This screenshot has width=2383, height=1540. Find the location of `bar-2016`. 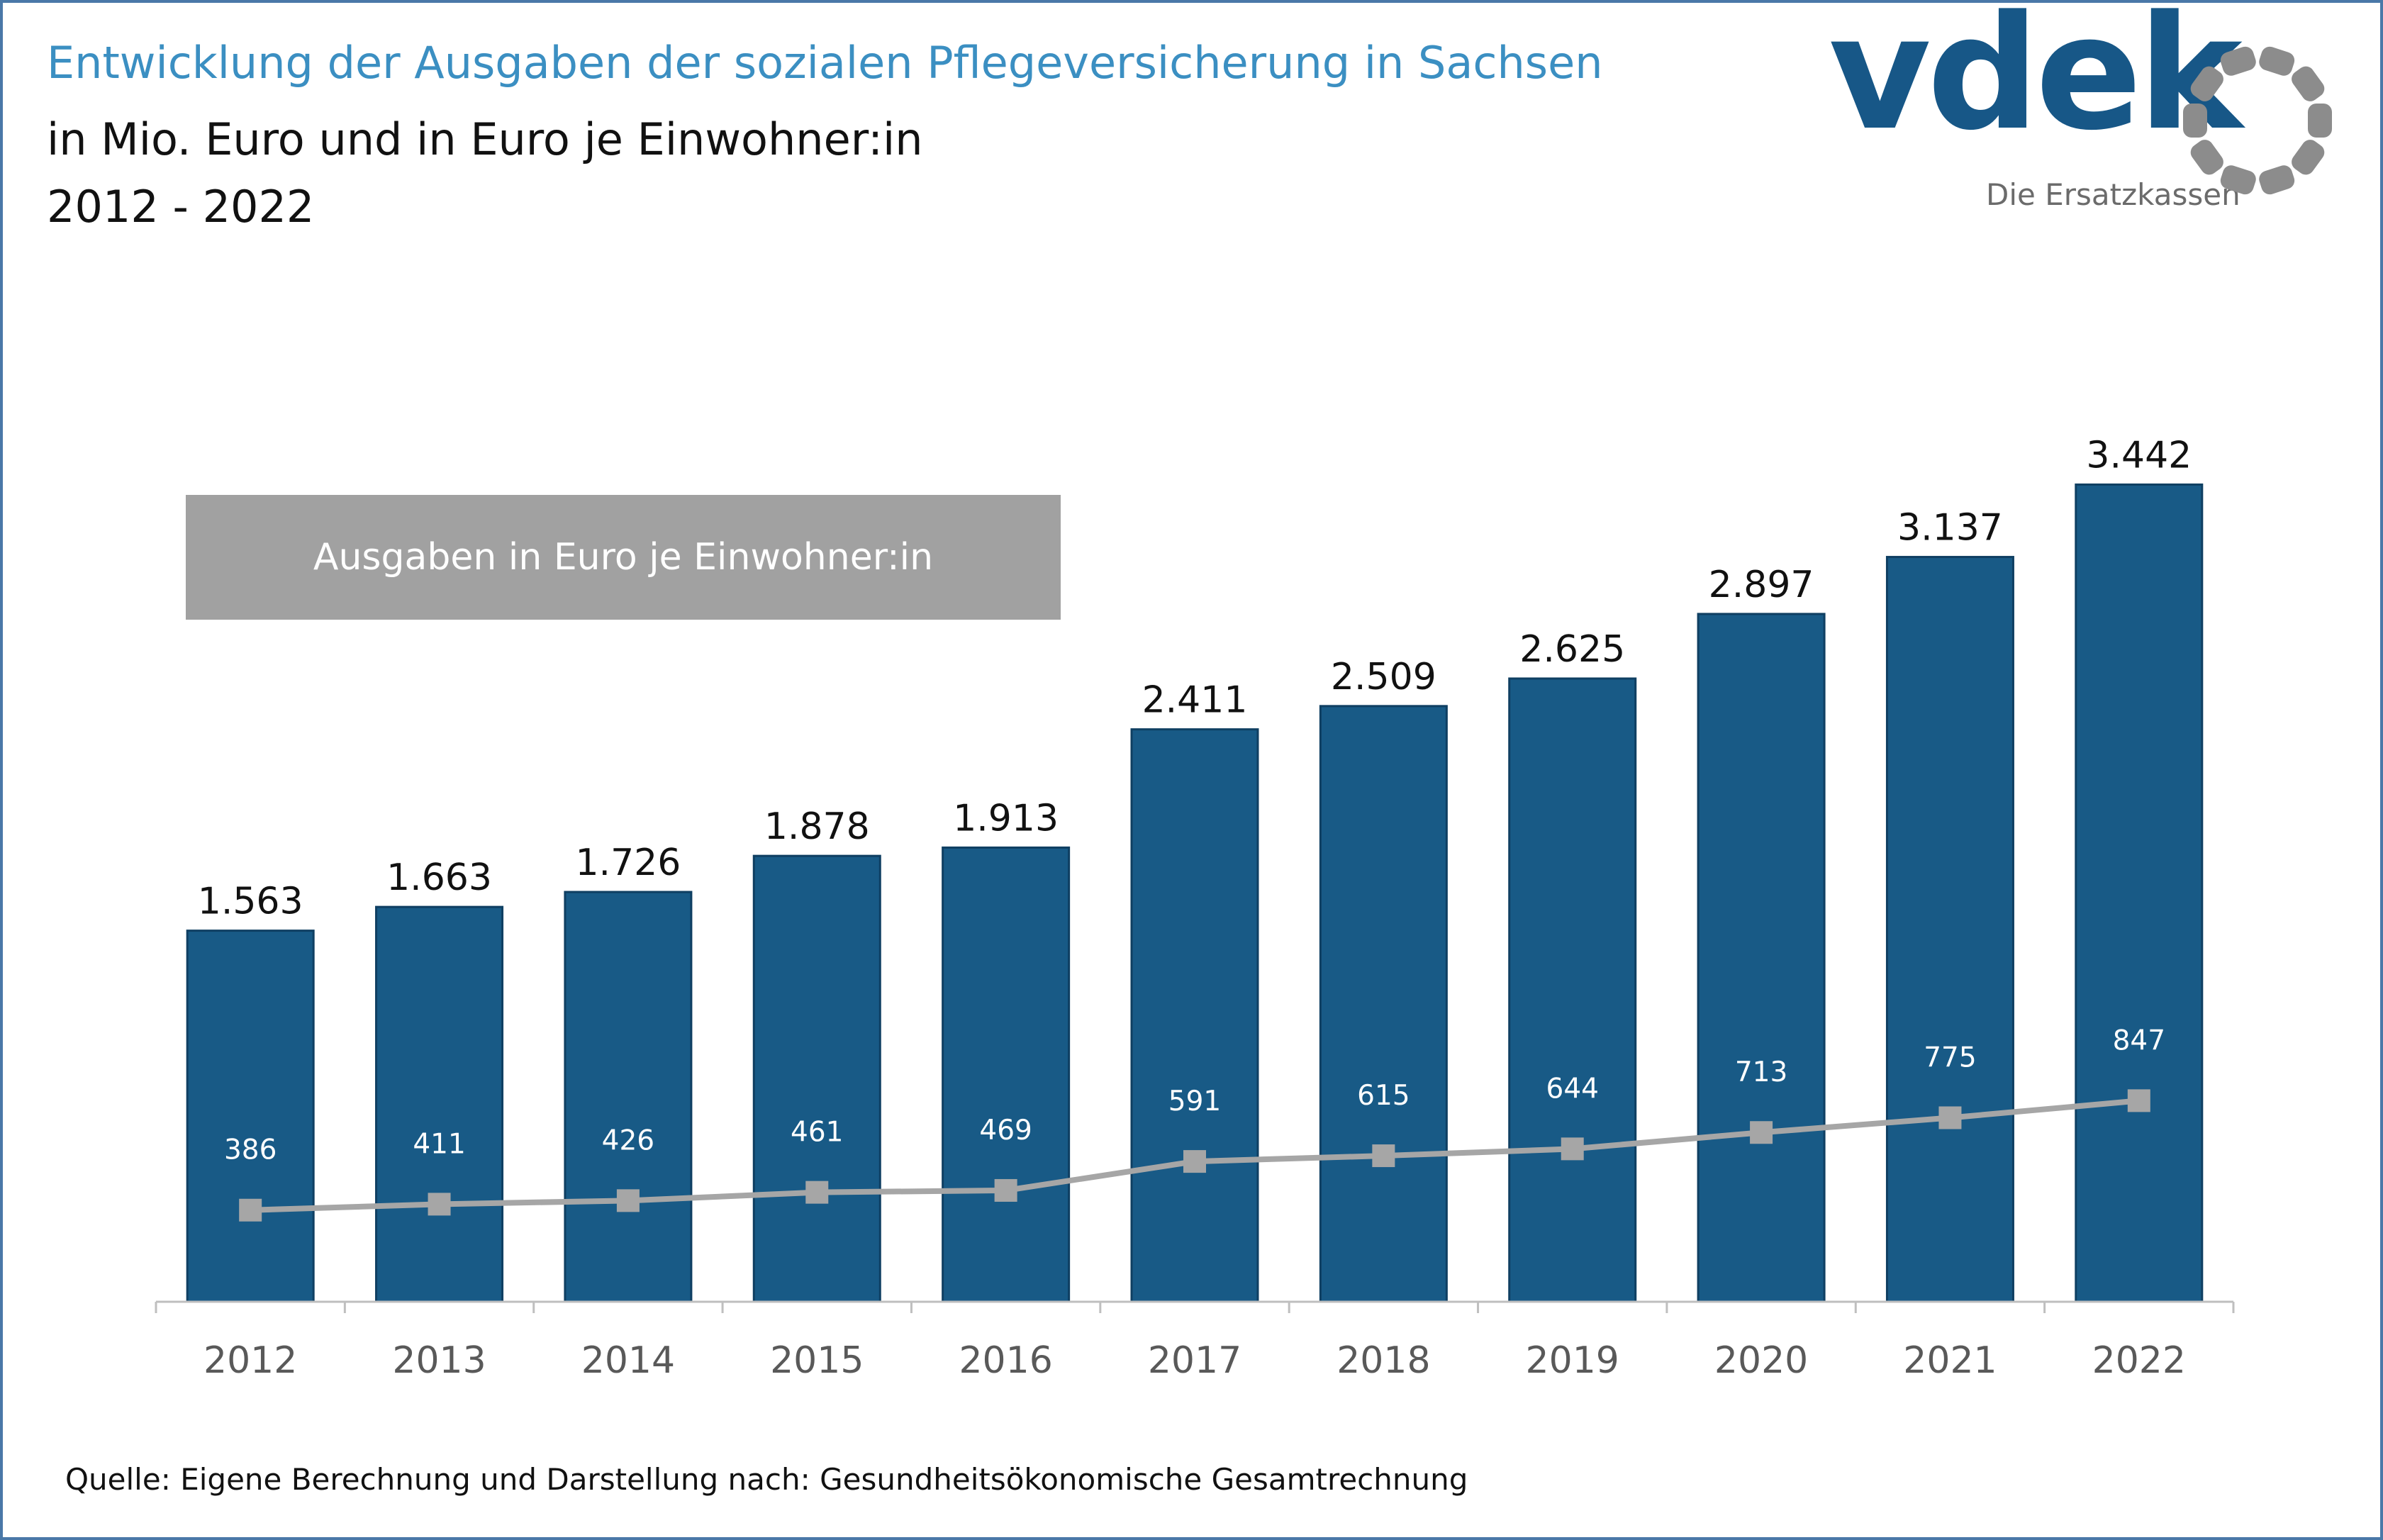

bar-2016 is located at coordinates (1006, 1074).